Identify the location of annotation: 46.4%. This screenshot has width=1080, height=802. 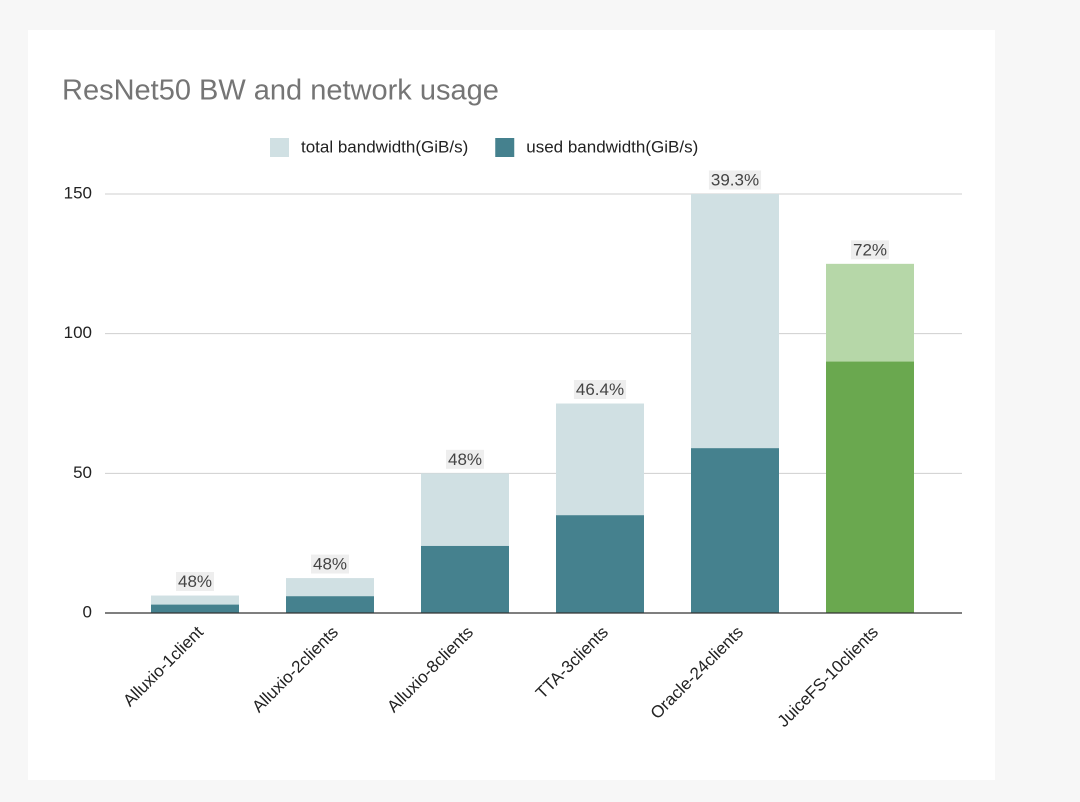
(600, 389).